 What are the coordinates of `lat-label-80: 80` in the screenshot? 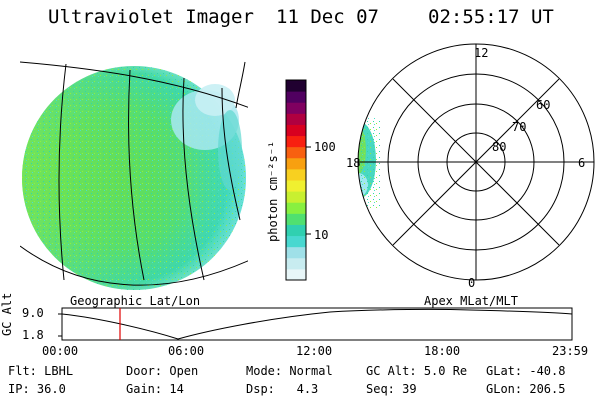 It's located at (499, 147).